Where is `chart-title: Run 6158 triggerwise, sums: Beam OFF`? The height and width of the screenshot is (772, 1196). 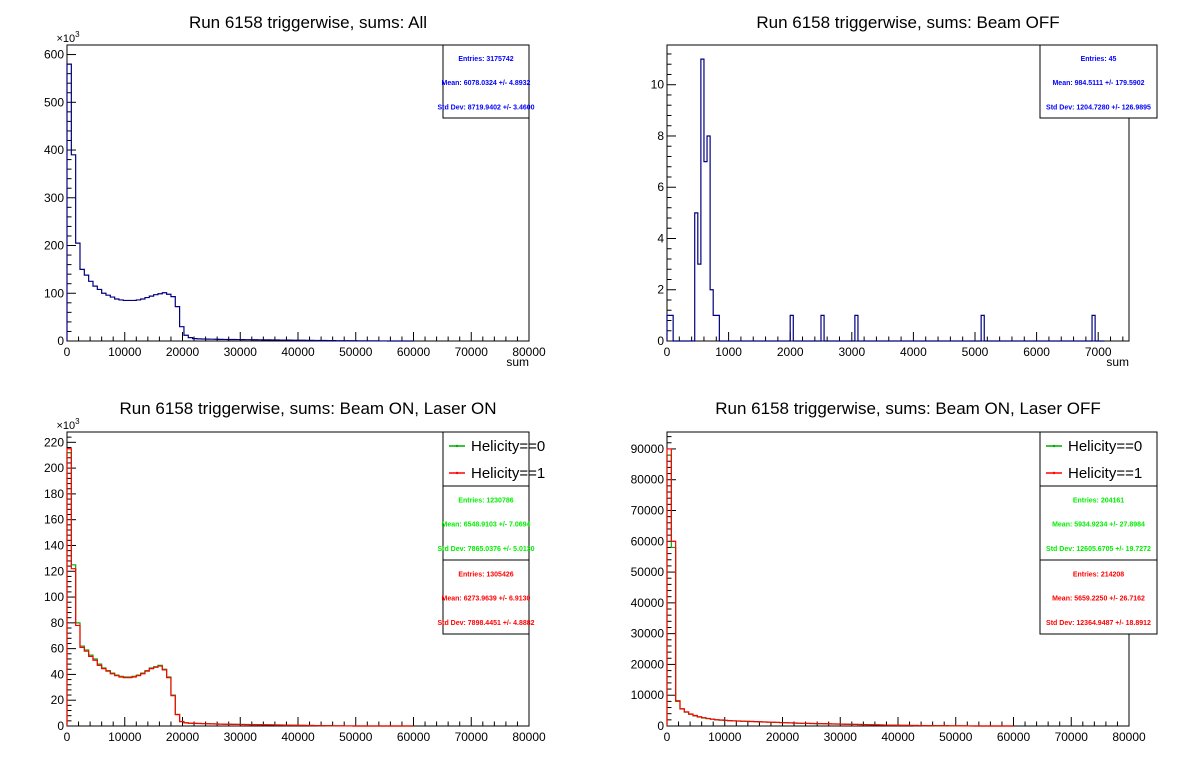
chart-title: Run 6158 triggerwise, sums: Beam OFF is located at coordinates (907, 22).